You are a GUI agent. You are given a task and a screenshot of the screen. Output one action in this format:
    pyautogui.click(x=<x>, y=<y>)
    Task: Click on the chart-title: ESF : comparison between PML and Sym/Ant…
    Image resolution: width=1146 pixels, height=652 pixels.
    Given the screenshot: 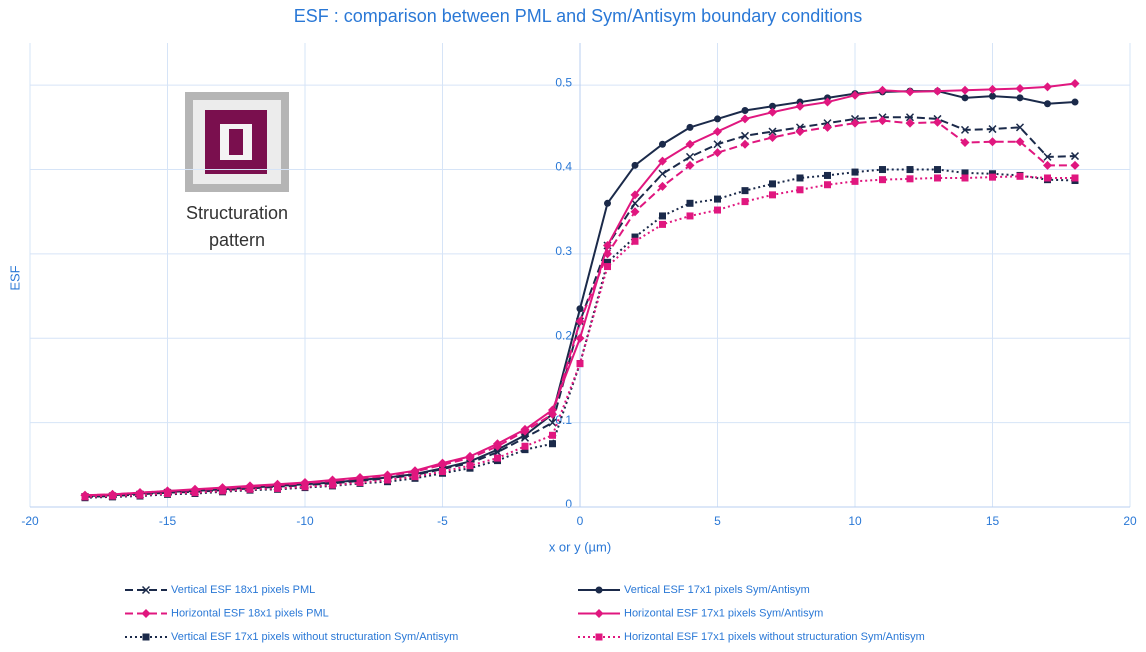 What is the action you would take?
    pyautogui.click(x=578, y=16)
    